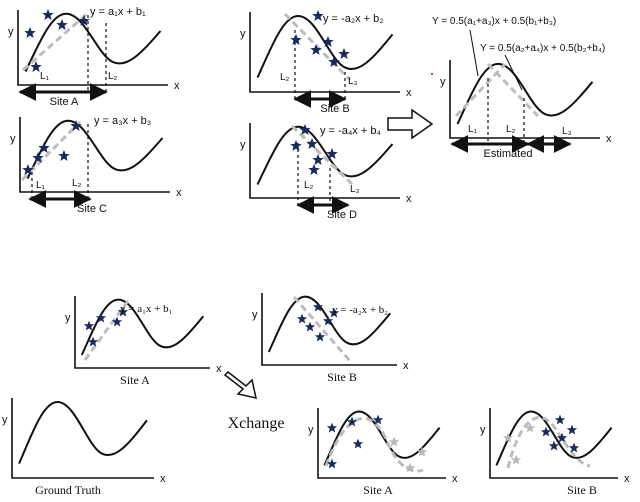  Describe the element at coordinates (64, 102) in the screenshot. I see `top-site-a-title: Site A` at that location.